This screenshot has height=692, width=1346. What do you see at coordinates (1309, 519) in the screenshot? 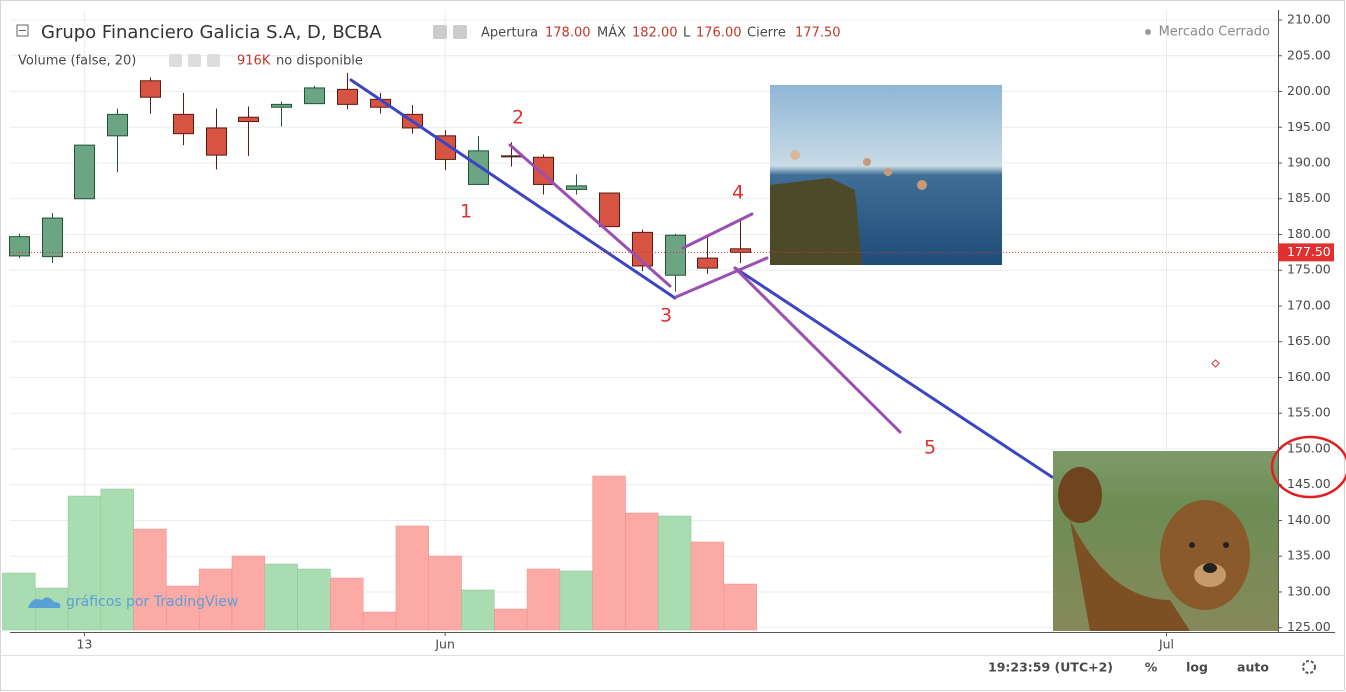
I see `y-tick-label: 140.00` at bounding box center [1309, 519].